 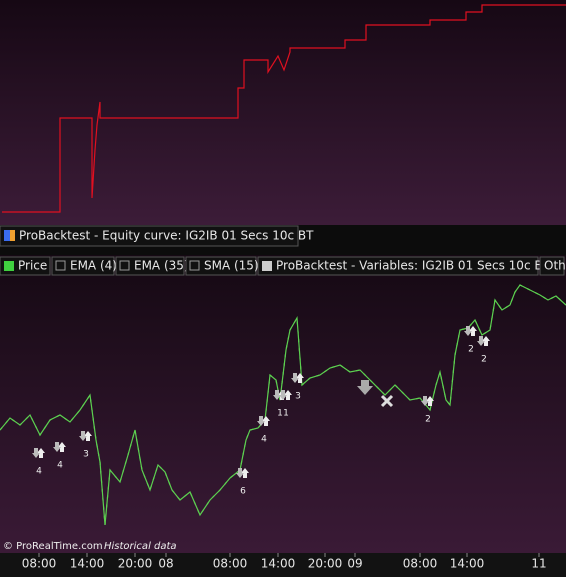 What do you see at coordinates (165, 564) in the screenshot?
I see `x-tick-label: 08` at bounding box center [165, 564].